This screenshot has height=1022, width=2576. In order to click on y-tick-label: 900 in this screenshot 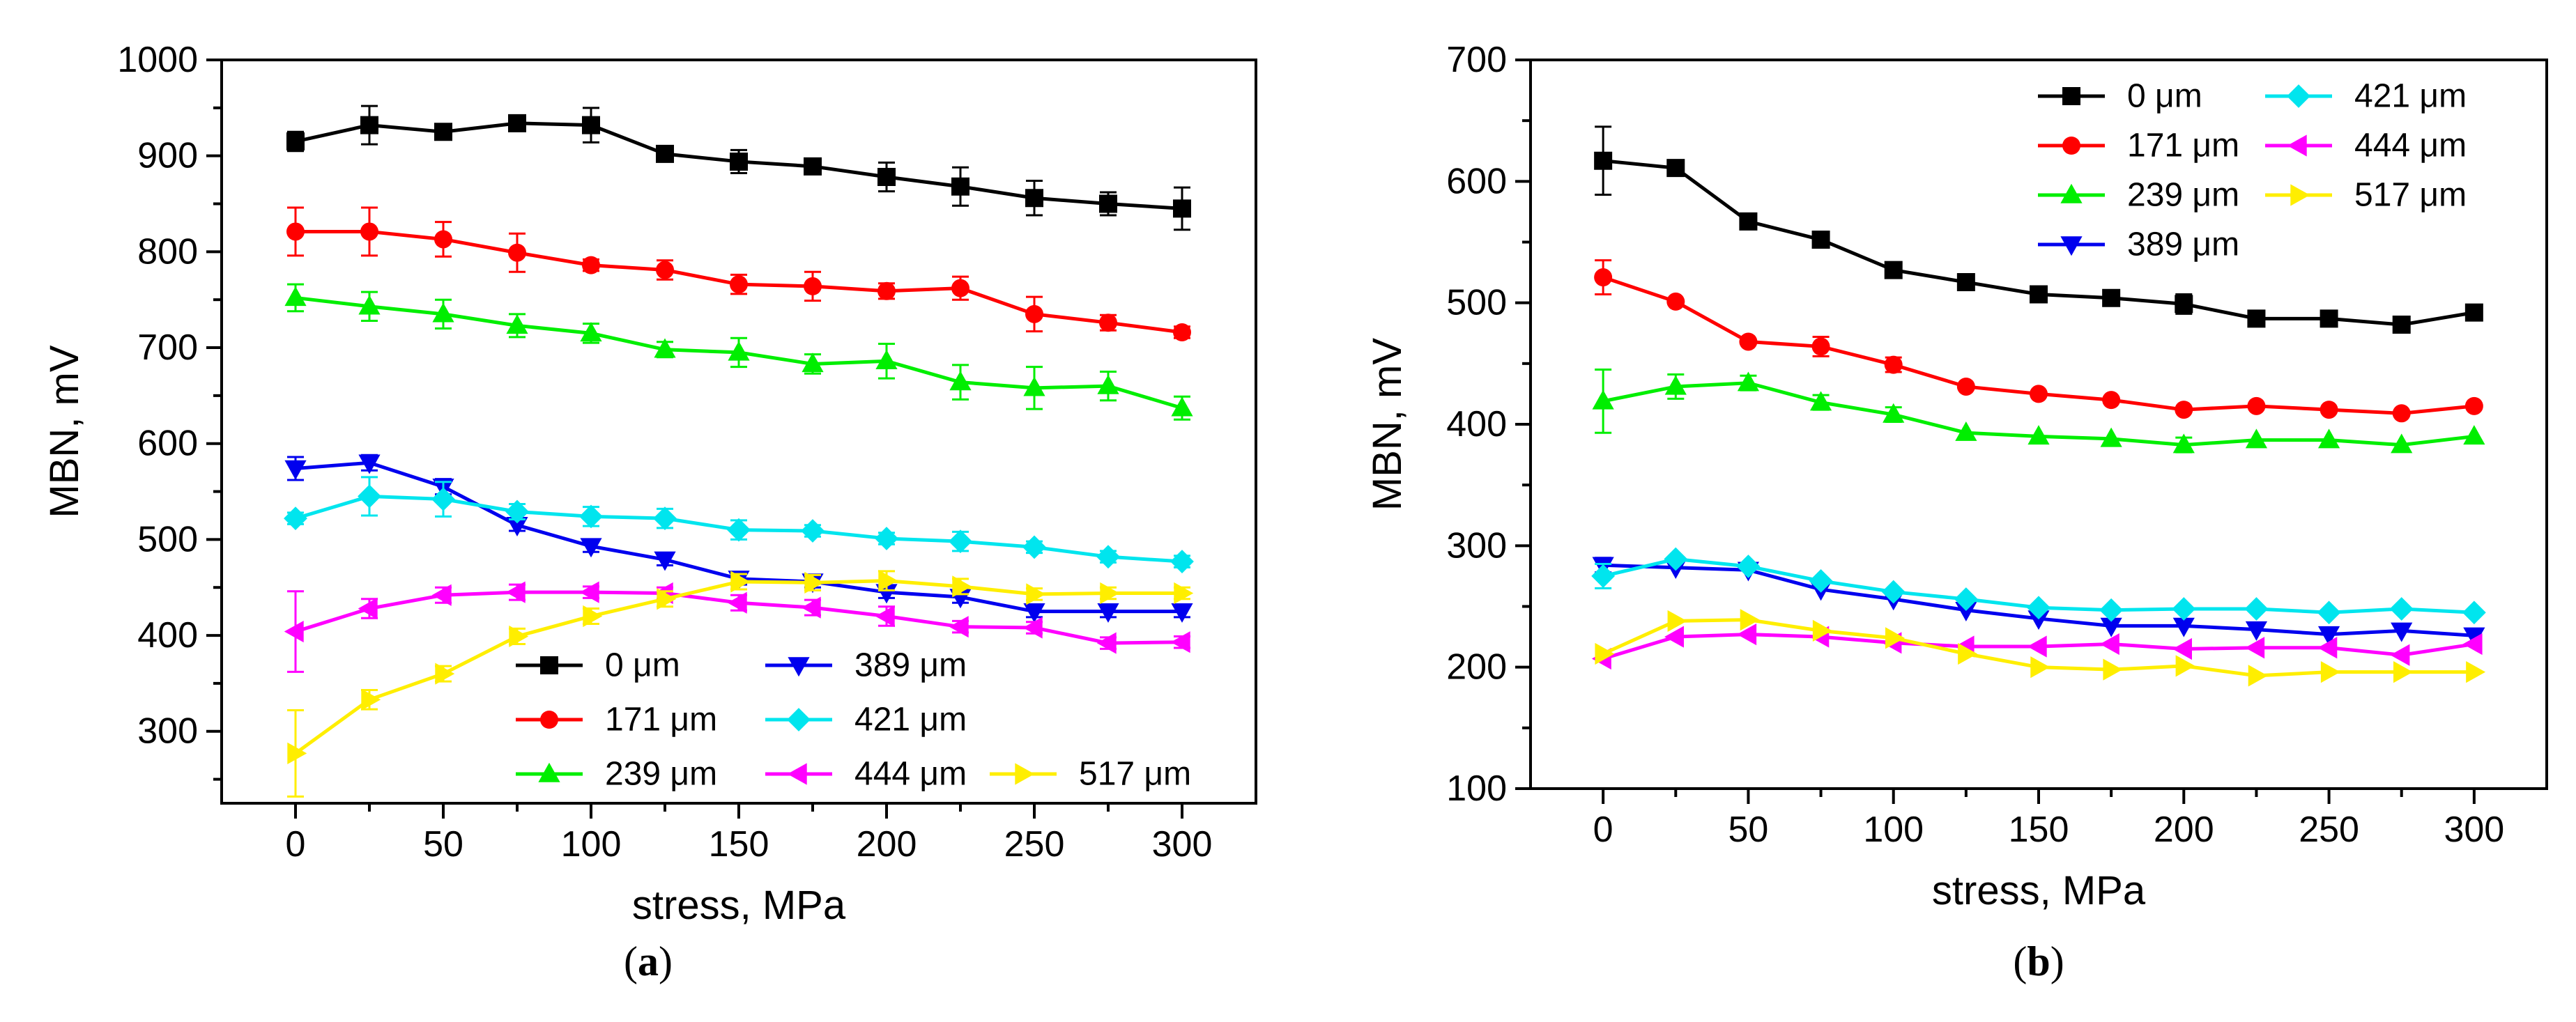, I will do `click(167, 156)`.